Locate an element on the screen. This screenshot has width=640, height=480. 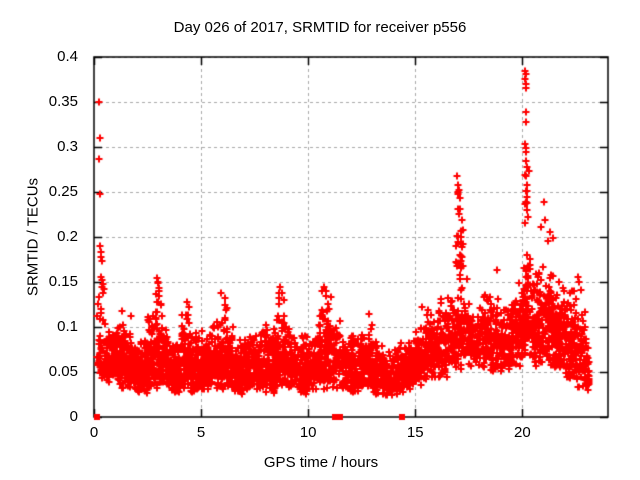
y-tick-label: 0.2 is located at coordinates (67, 236).